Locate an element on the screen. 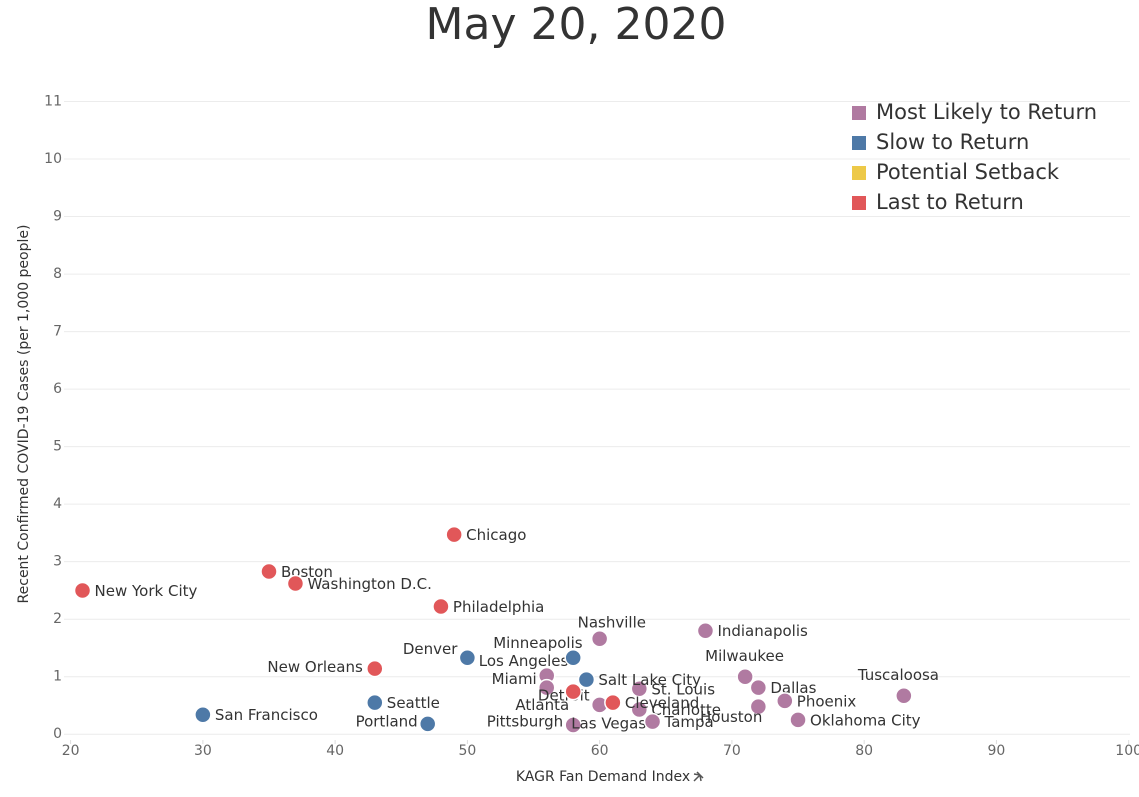  point-label: New York City is located at coordinates (146, 591).